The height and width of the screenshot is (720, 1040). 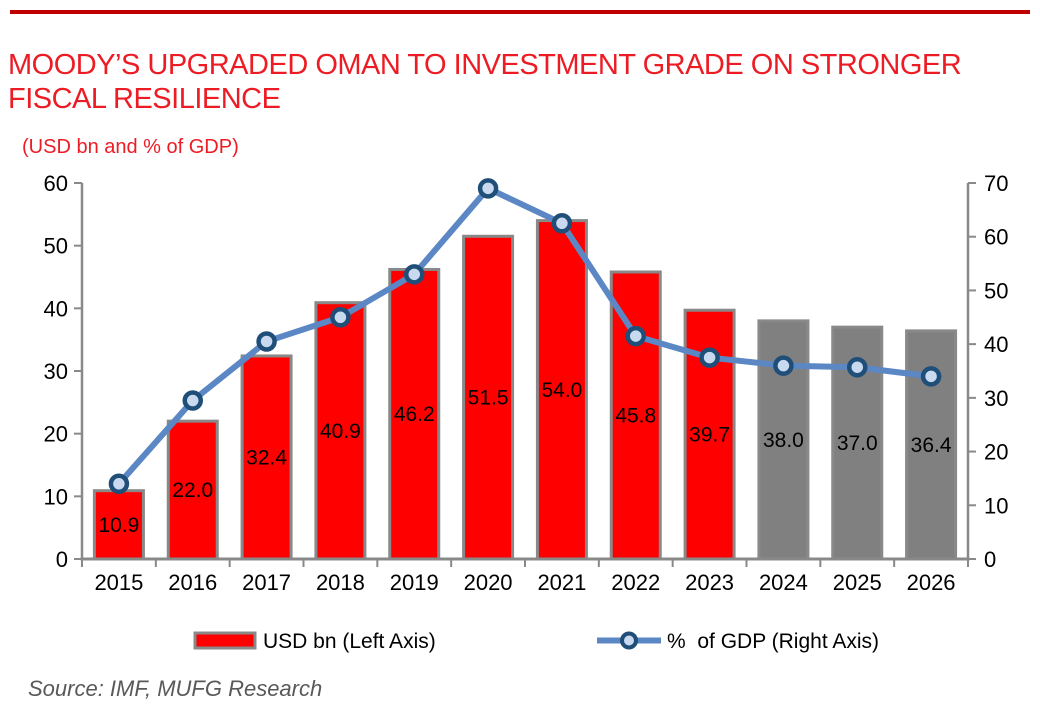 What do you see at coordinates (340, 582) in the screenshot?
I see `x-axis-category-label: 2018` at bounding box center [340, 582].